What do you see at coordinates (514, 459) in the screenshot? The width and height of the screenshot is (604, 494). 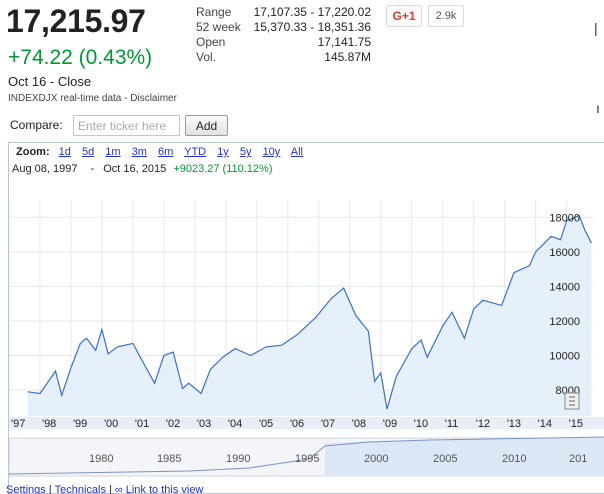 I see `navigator-label: 2010` at bounding box center [514, 459].